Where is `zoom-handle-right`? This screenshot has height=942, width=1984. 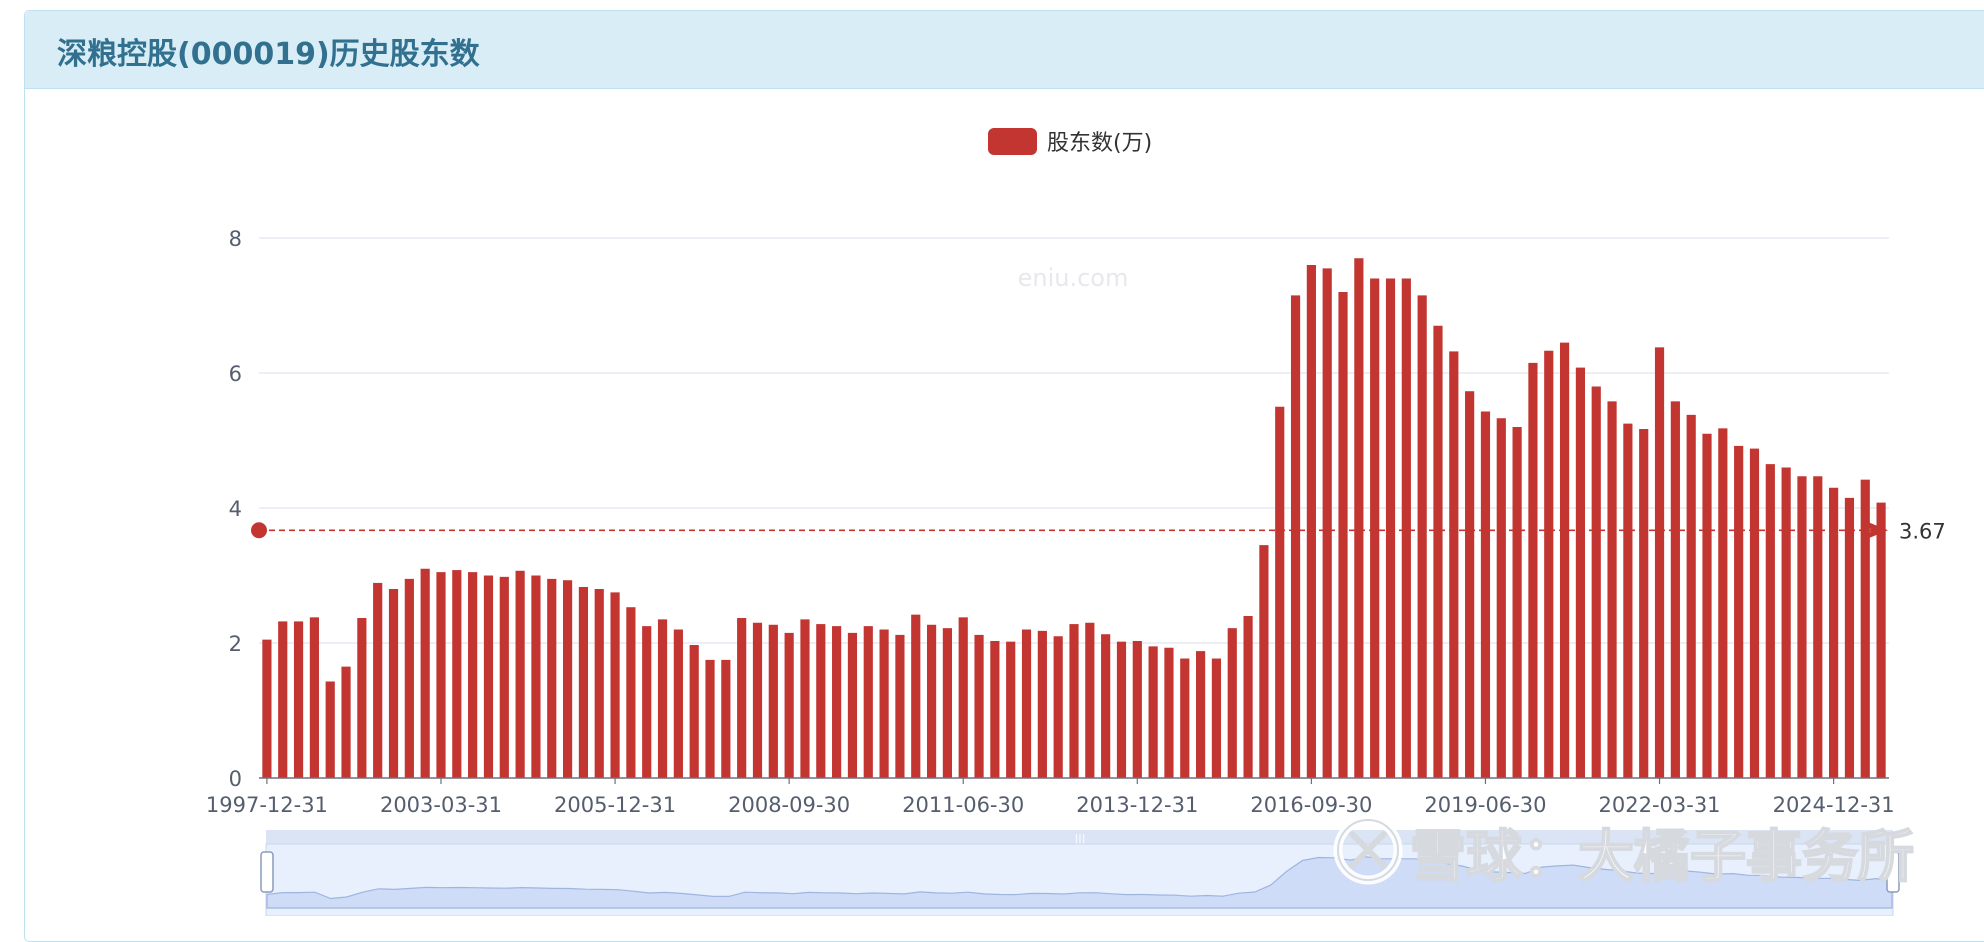 zoom-handle-right is located at coordinates (1893, 872).